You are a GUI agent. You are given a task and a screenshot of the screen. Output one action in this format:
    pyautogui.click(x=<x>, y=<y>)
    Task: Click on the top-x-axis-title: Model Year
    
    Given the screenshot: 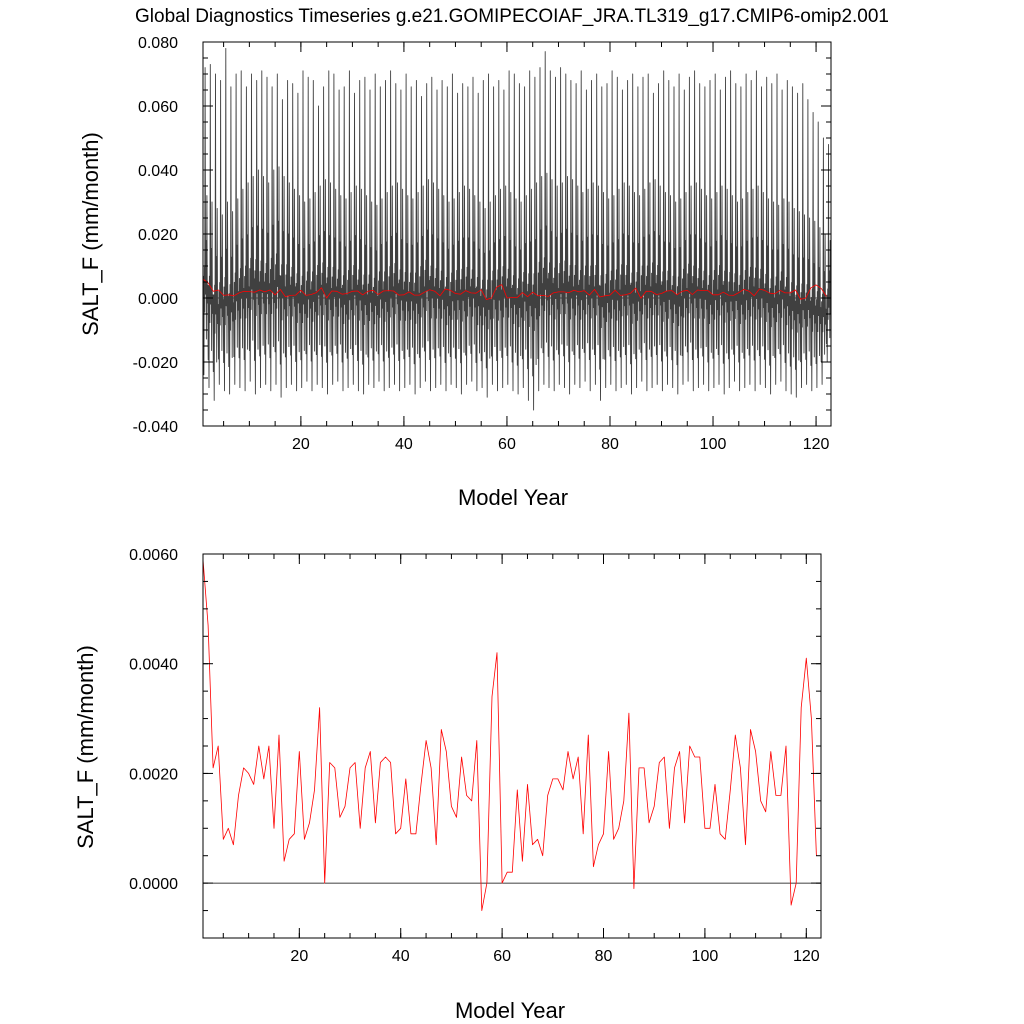 What is the action you would take?
    pyautogui.click(x=513, y=497)
    